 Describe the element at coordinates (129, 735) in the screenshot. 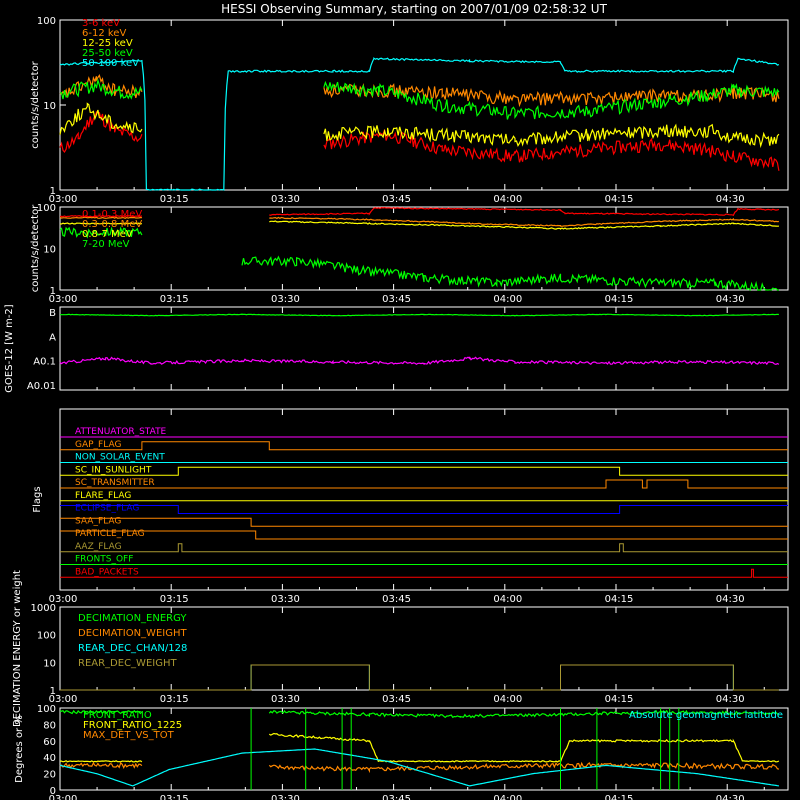

I see `panel-6-legend-item: MAX_DET_VS_TOT` at that location.